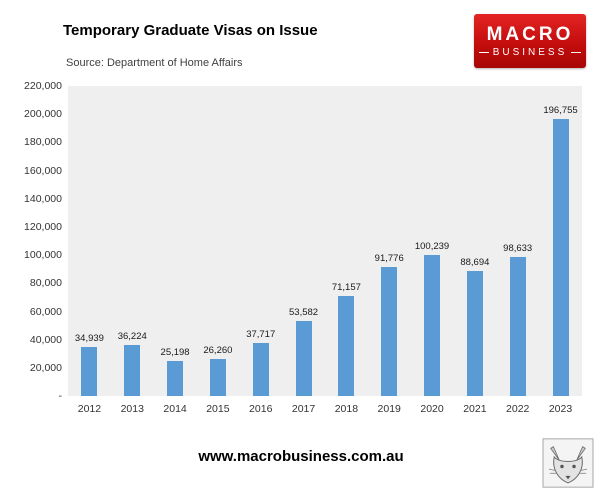 This screenshot has height=493, width=602. Describe the element at coordinates (89, 409) in the screenshot. I see `x-axis-label: 2012` at that location.